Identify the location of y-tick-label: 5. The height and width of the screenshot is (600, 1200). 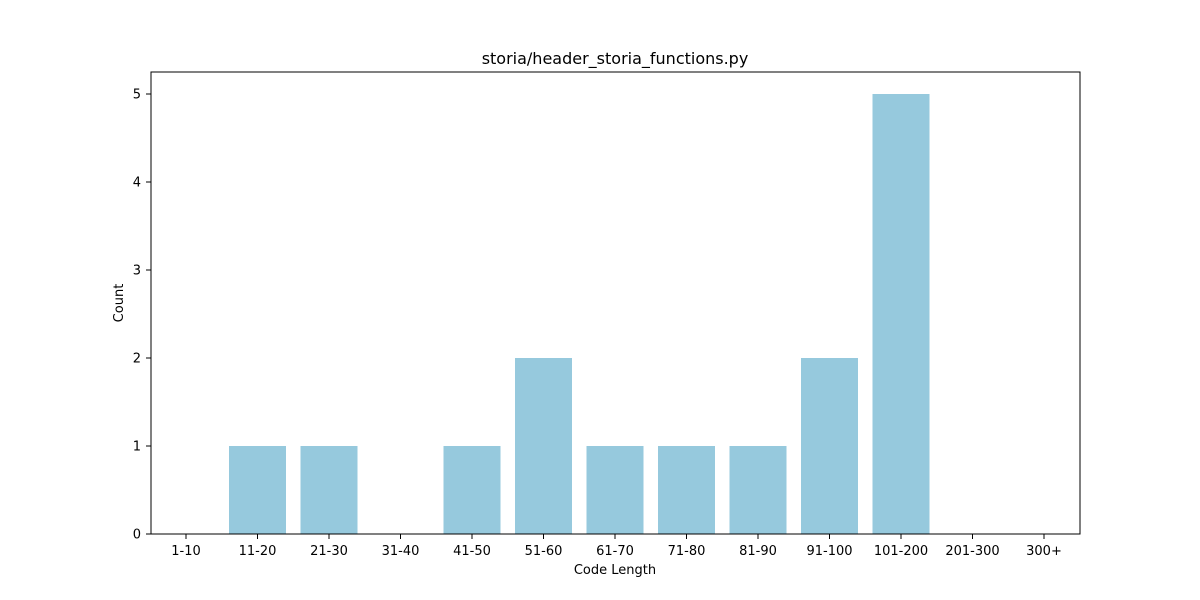
(137, 95).